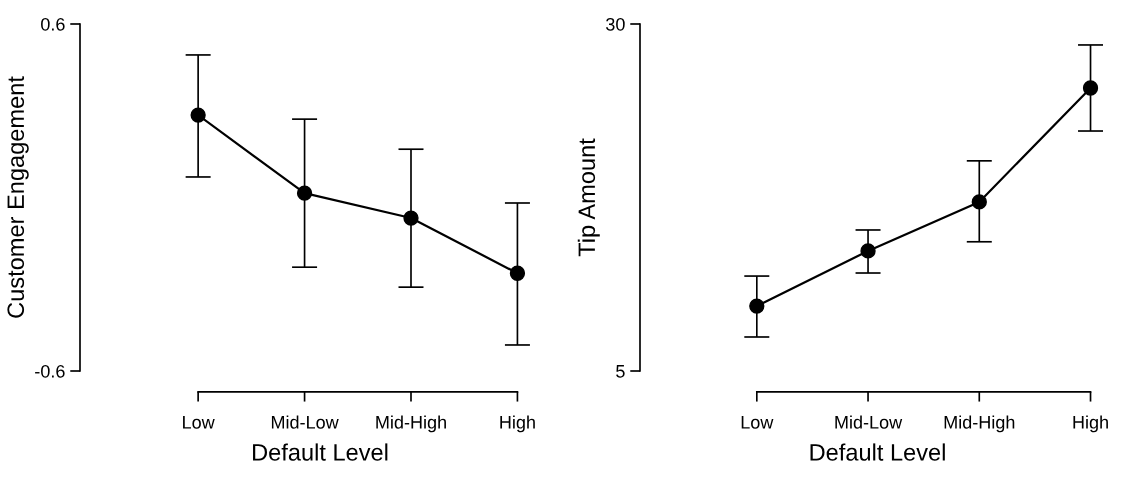 The image size is (1121, 488). I want to click on y-tick-label: 30, so click(615, 24).